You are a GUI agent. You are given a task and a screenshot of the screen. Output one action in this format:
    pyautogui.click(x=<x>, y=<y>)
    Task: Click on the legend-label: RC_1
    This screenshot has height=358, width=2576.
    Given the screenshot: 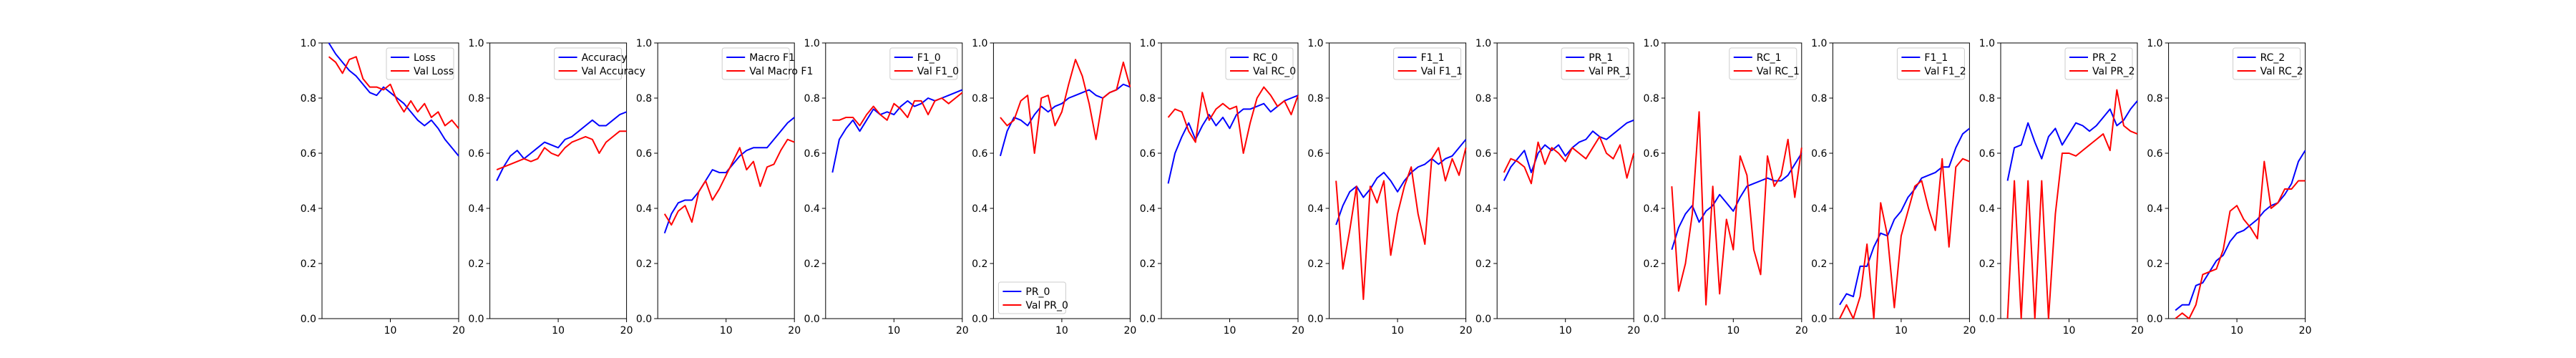 What is the action you would take?
    pyautogui.click(x=1769, y=58)
    